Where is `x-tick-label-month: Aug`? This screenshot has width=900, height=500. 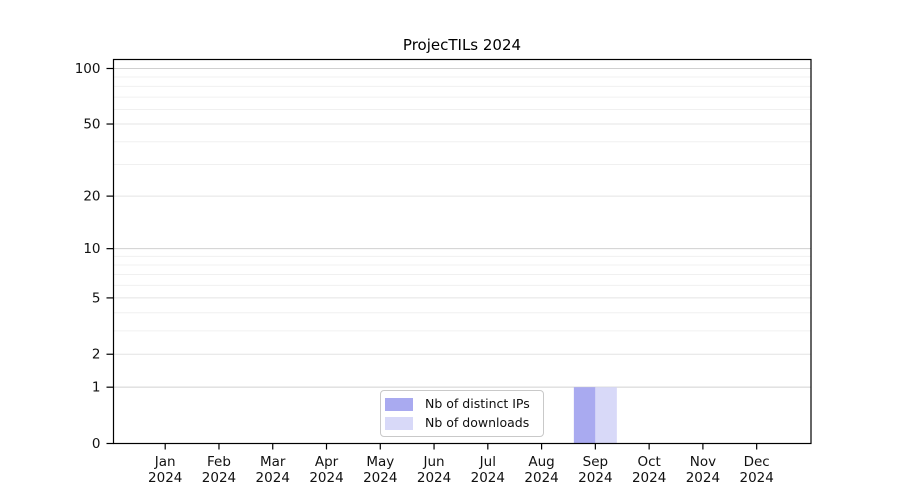
x-tick-label-month: Aug is located at coordinates (541, 462).